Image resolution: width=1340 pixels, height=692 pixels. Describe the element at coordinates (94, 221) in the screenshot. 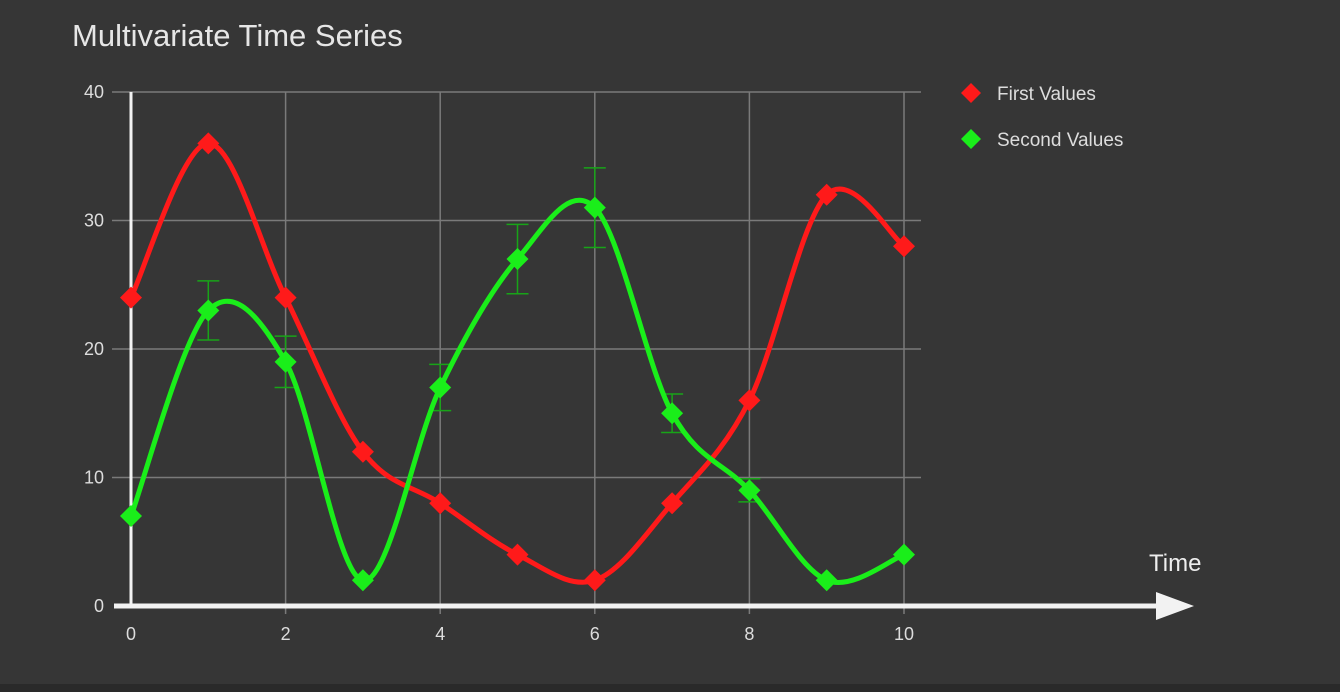

I see `y-tick-label: 30` at that location.